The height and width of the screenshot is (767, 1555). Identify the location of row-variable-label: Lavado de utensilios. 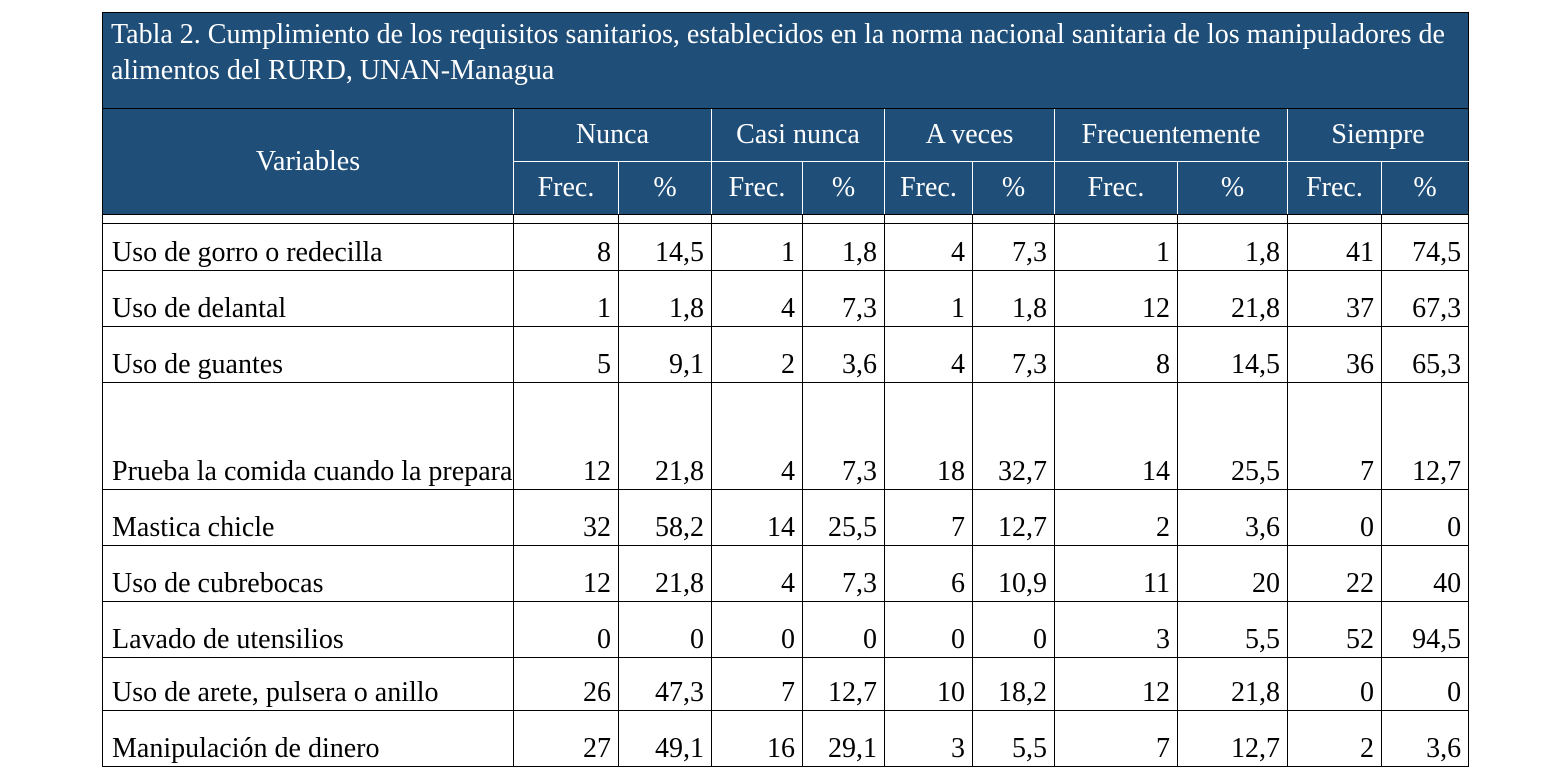
(308, 629).